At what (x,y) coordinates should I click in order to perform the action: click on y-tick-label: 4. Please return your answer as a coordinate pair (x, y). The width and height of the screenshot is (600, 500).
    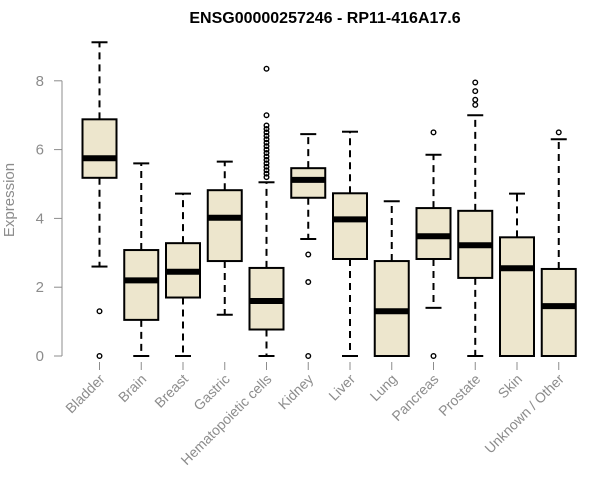
    Looking at the image, I should click on (40, 218).